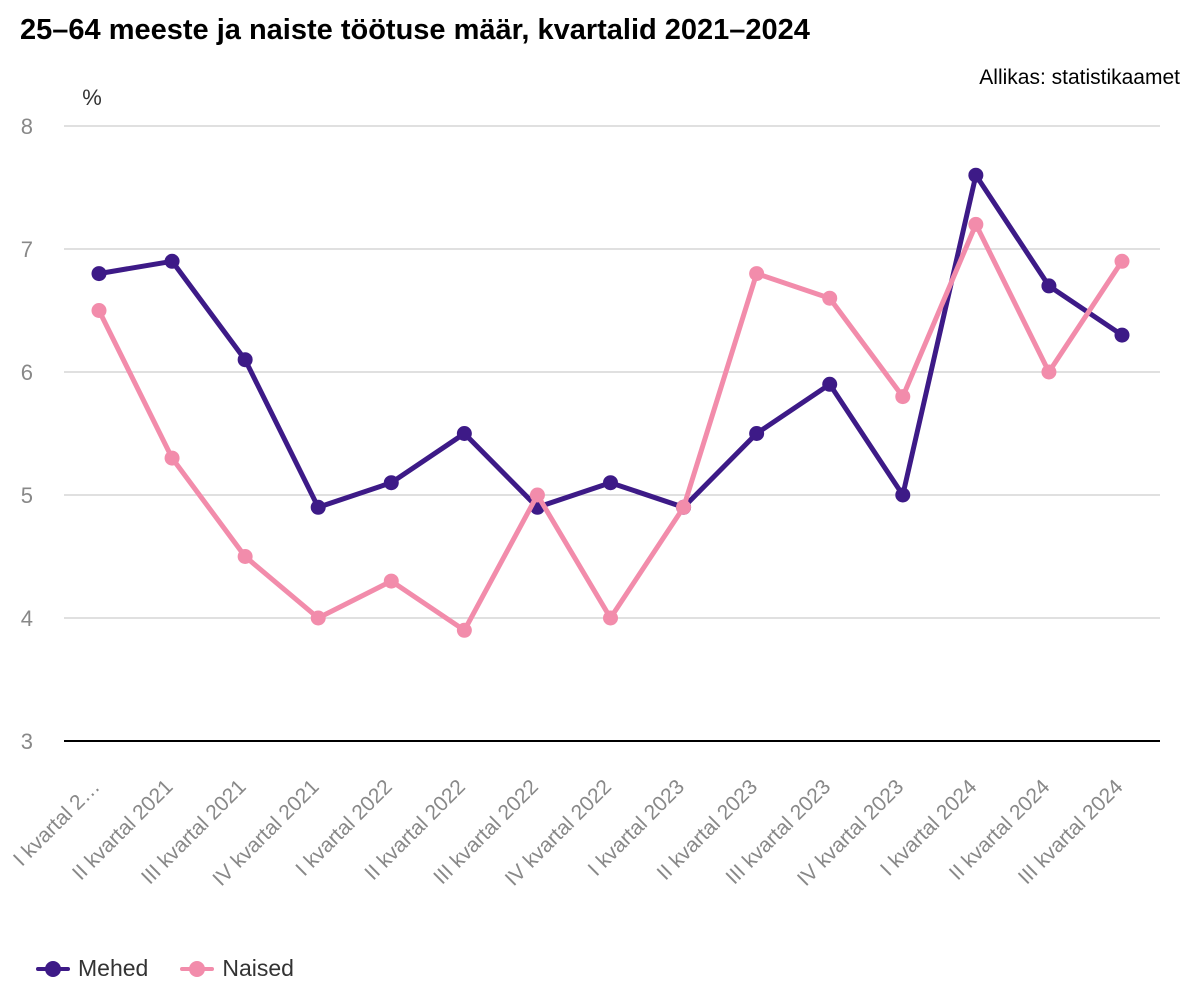  What do you see at coordinates (258, 968) in the screenshot?
I see `legend-label: Naised` at bounding box center [258, 968].